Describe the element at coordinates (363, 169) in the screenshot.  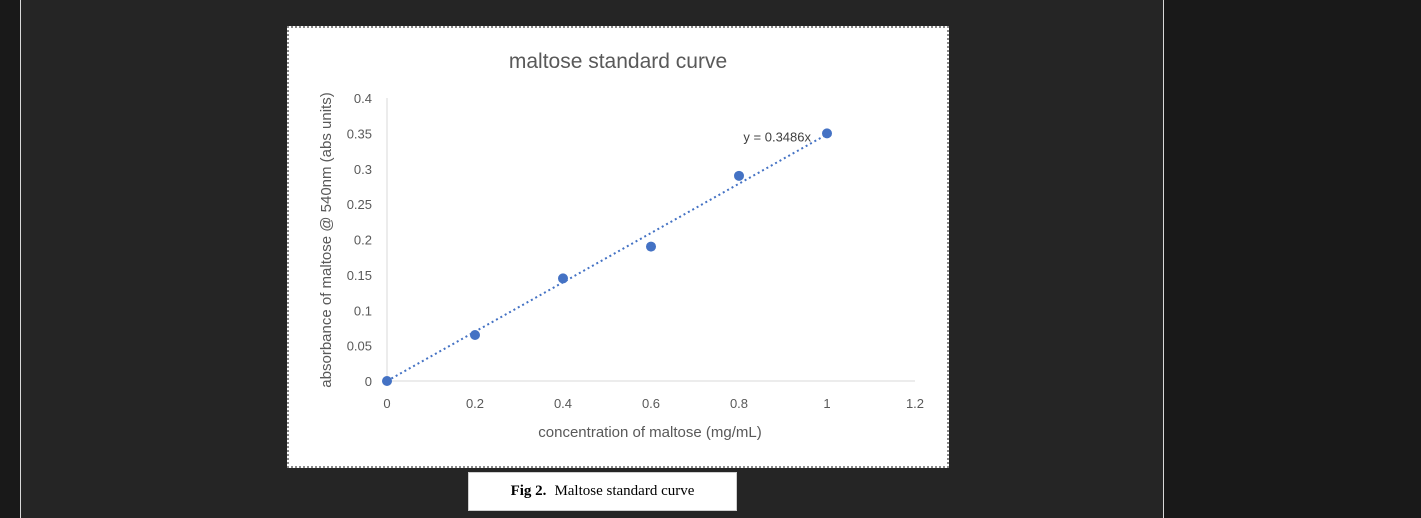
I see `y-tick-label: 0.3` at that location.